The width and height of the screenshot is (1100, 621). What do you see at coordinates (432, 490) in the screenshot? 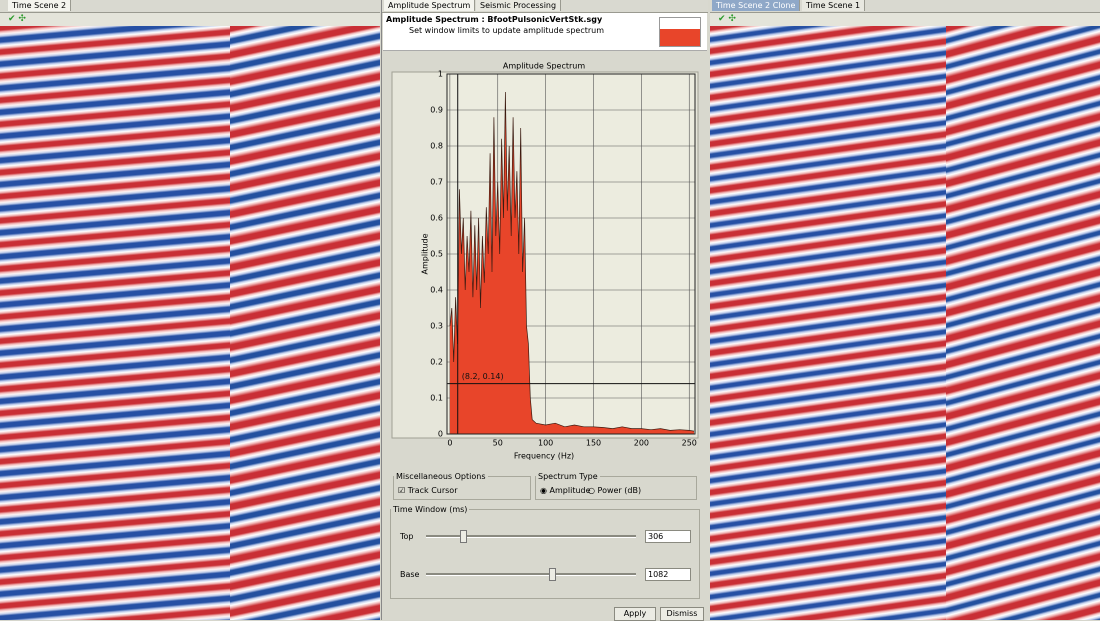
I see `checkbox-label: Track Cursor` at bounding box center [432, 490].